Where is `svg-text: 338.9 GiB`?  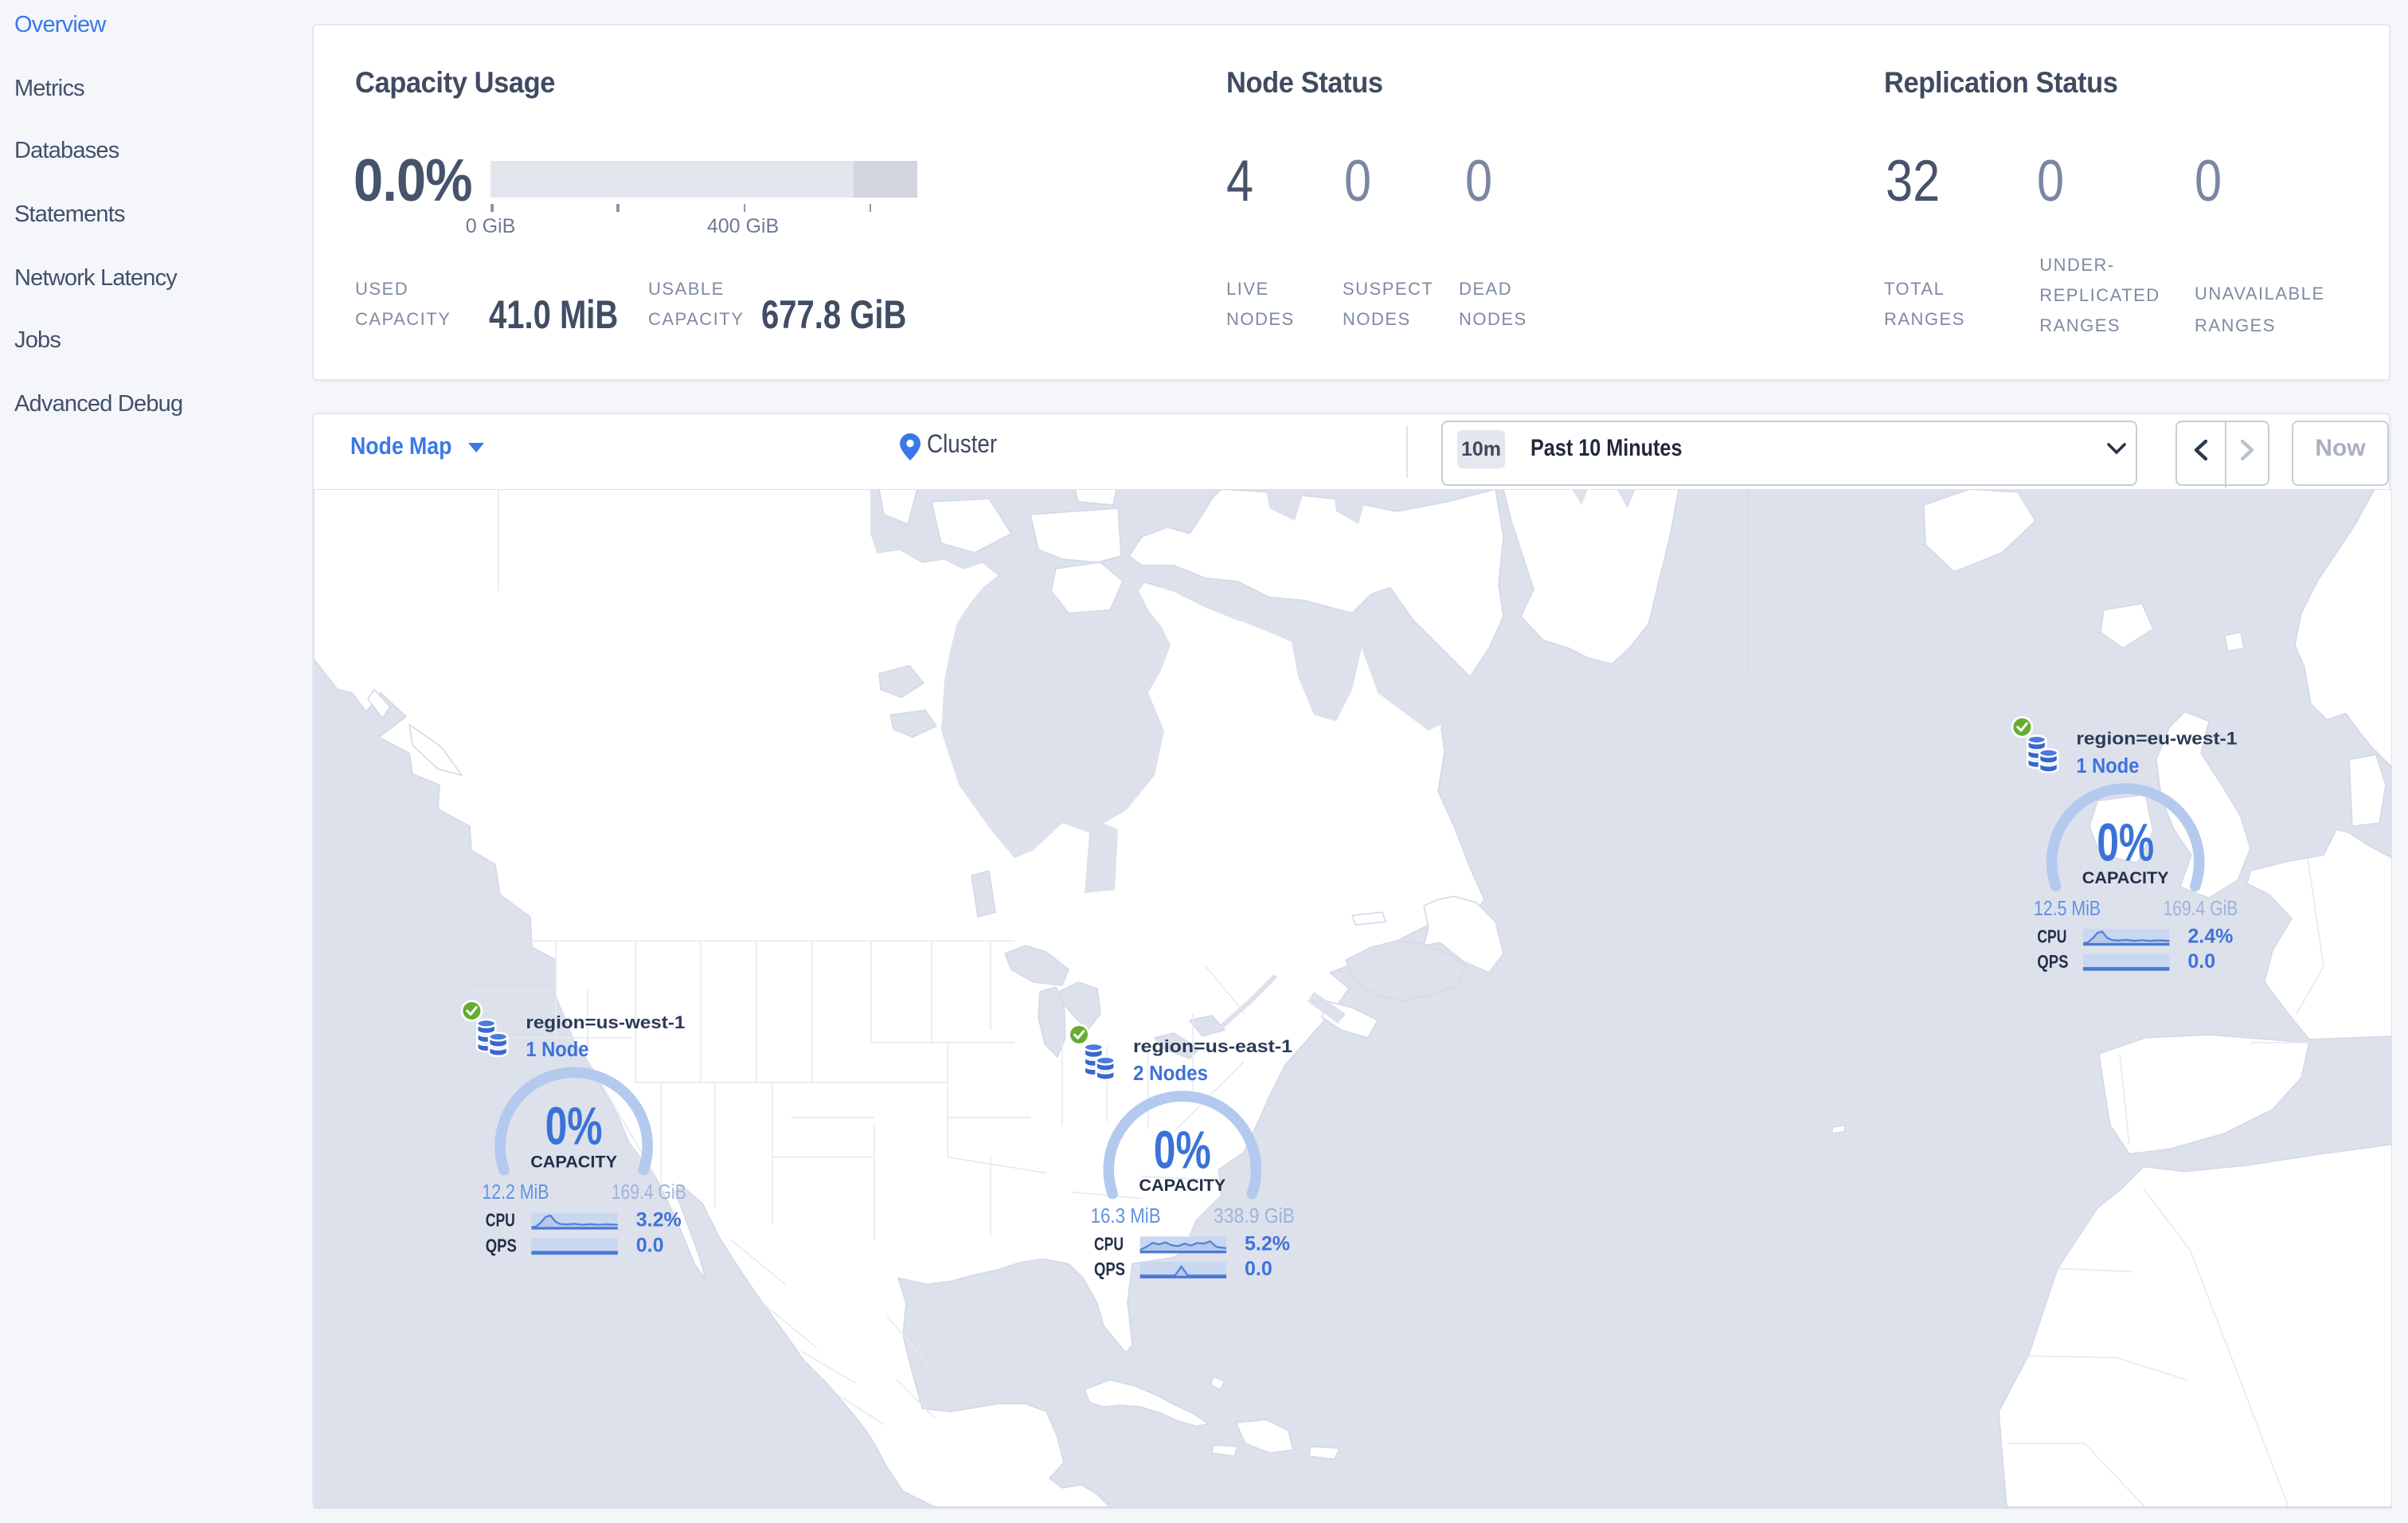 svg-text: 338.9 GiB is located at coordinates (1254, 1215).